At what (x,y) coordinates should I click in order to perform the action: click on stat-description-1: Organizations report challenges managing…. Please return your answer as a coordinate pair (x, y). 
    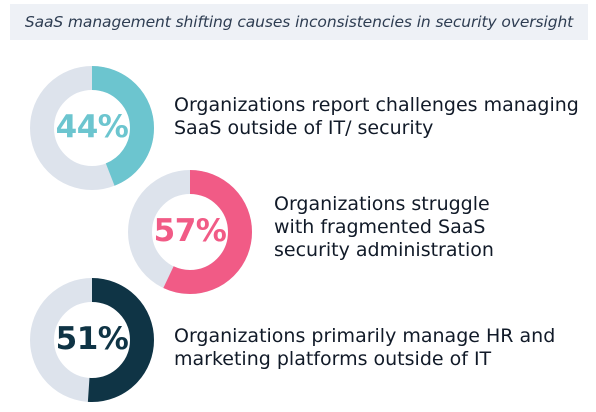
    Looking at the image, I should click on (376, 116).